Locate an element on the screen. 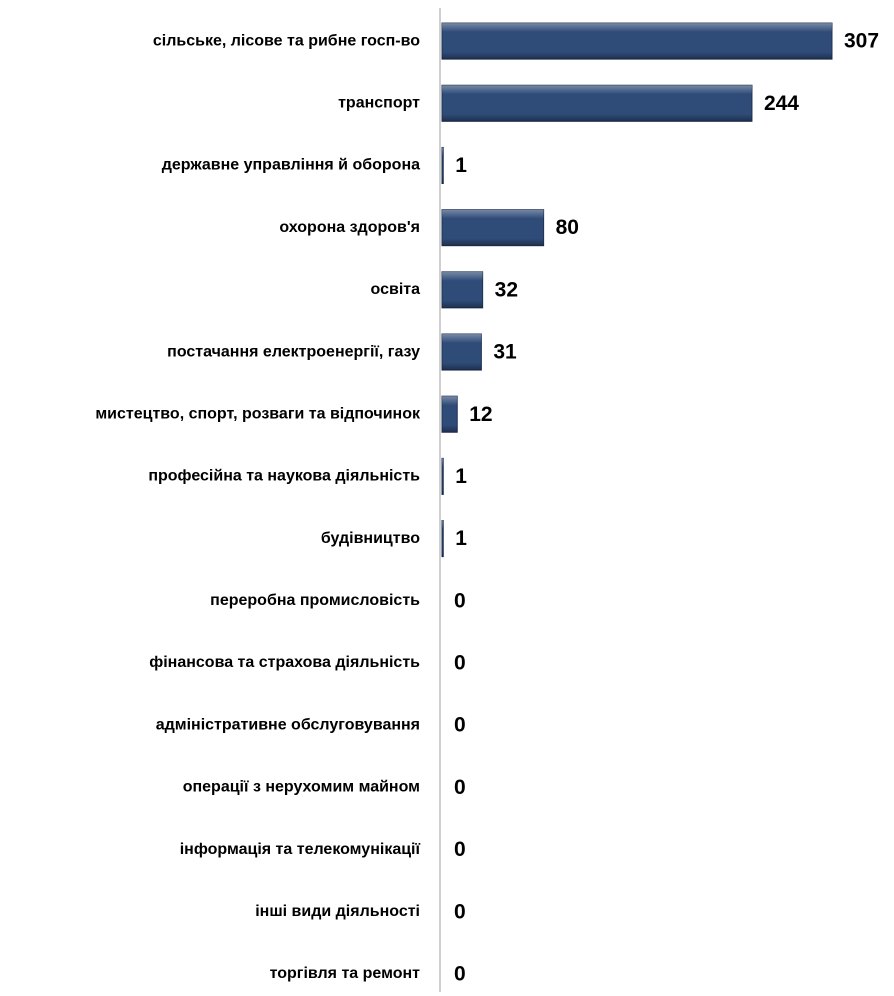 The width and height of the screenshot is (894, 996). value-label: 32 is located at coordinates (506, 289).